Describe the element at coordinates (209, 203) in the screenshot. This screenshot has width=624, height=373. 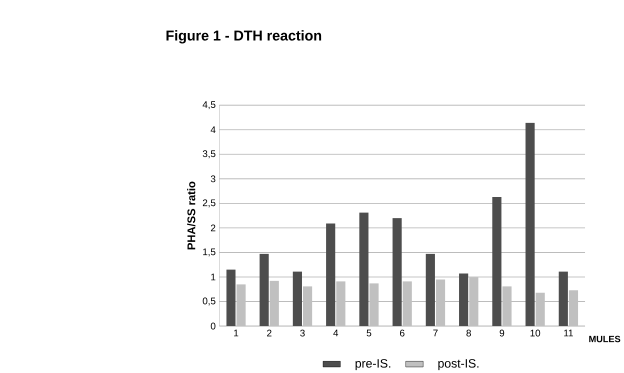
I see `y-tick-label: 2,5` at that location.